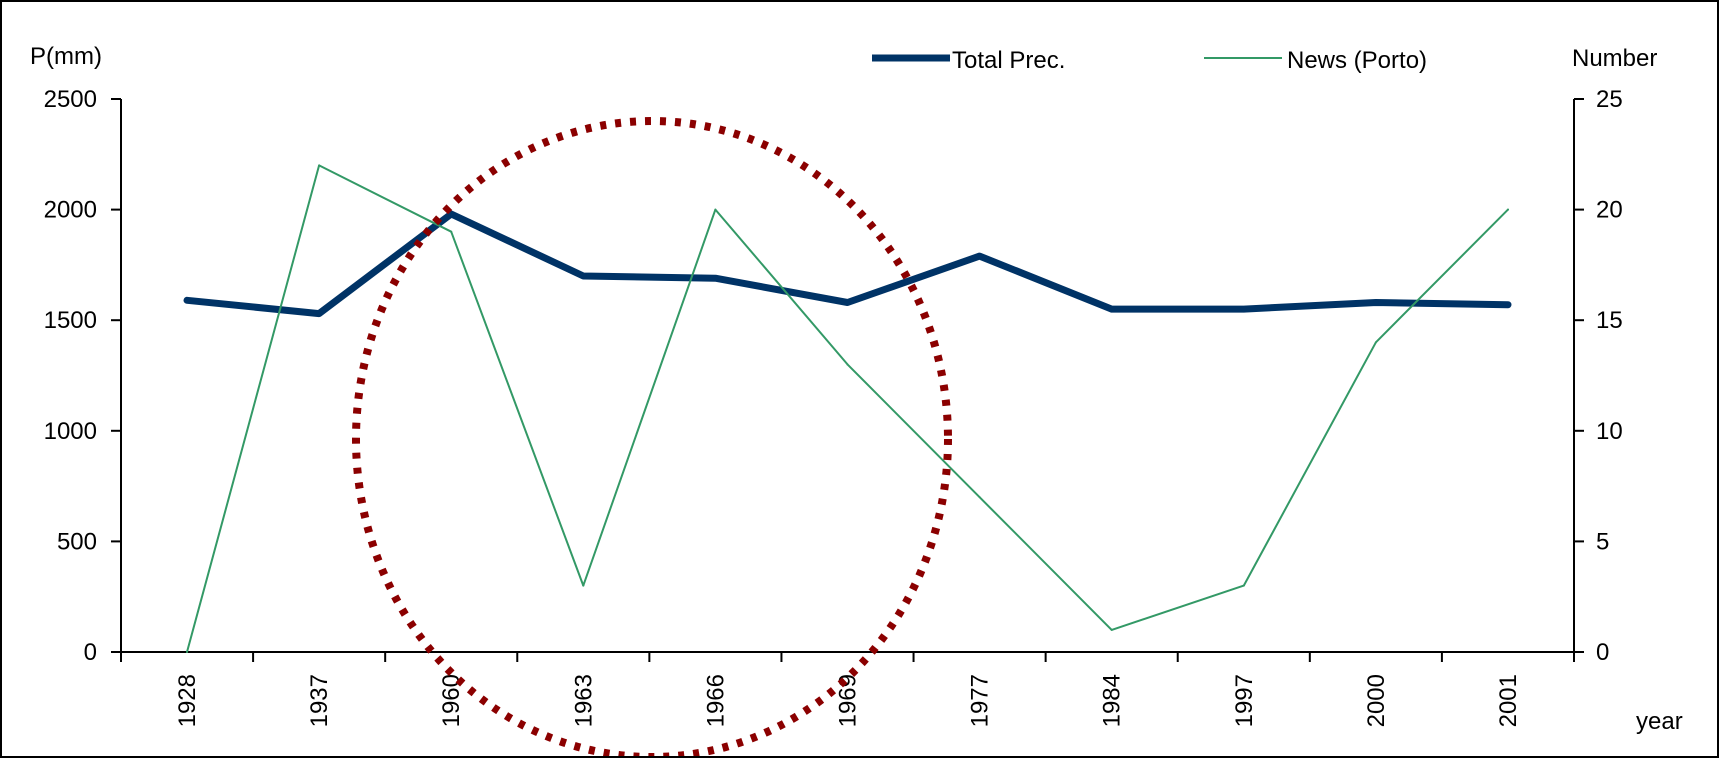 This screenshot has width=1719, height=758. I want to click on x-tick-label: 1963, so click(583, 700).